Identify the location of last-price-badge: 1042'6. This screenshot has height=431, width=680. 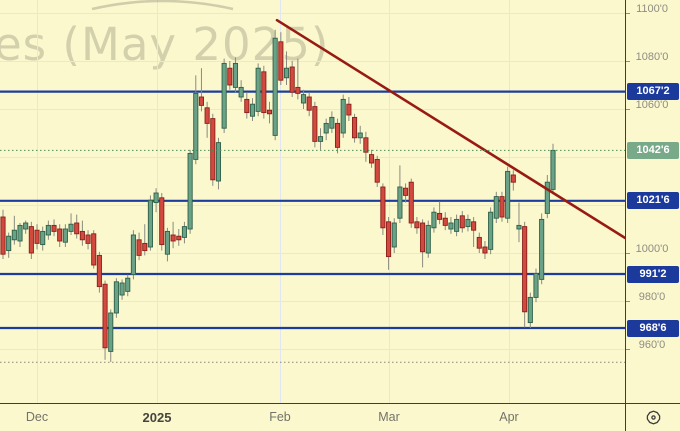
(653, 150).